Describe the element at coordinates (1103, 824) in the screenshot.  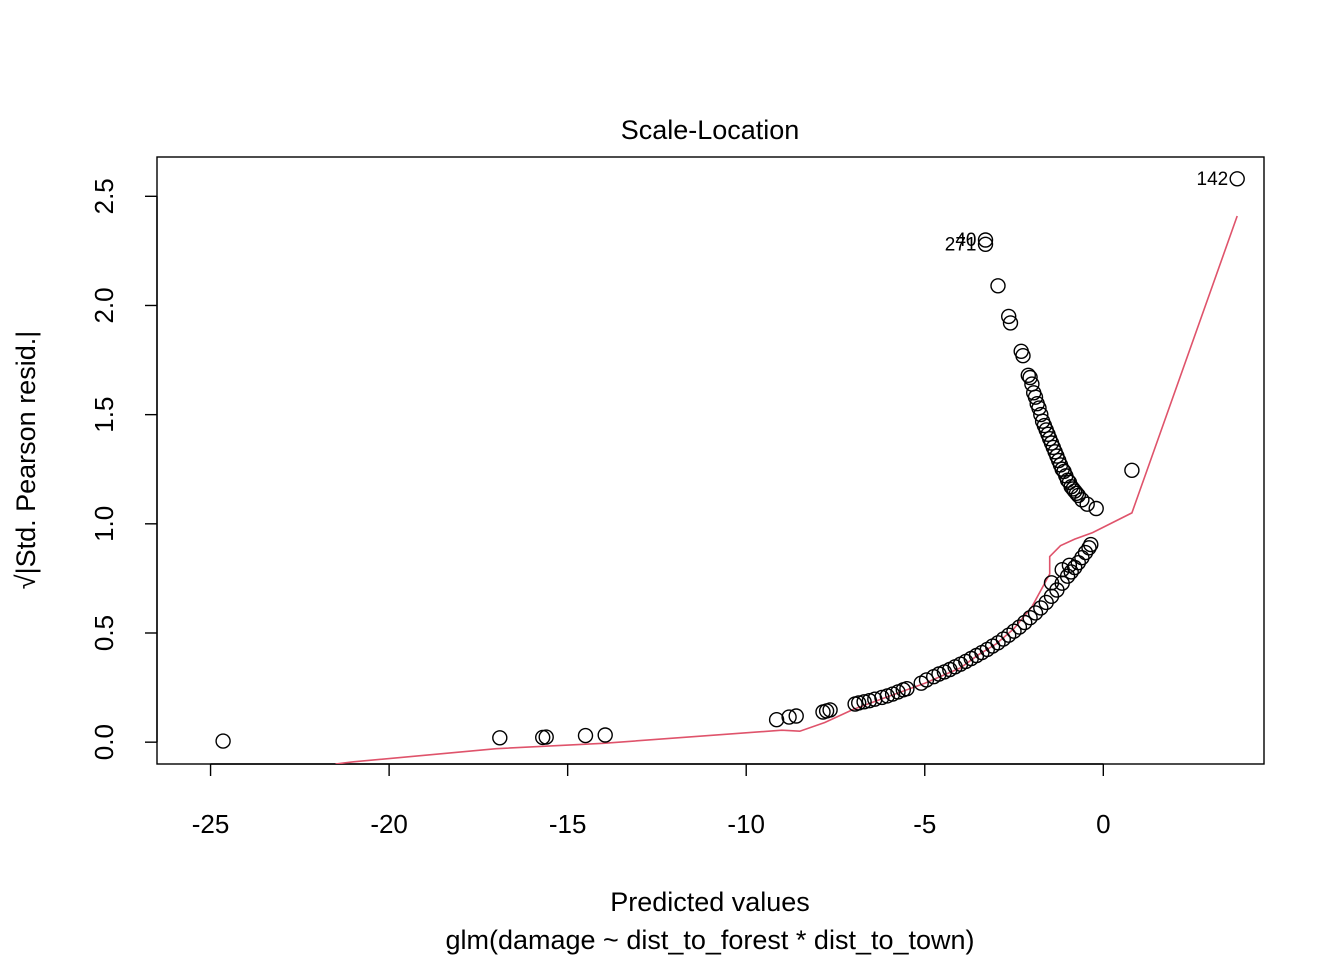
I see `x-tick-label: 0` at that location.